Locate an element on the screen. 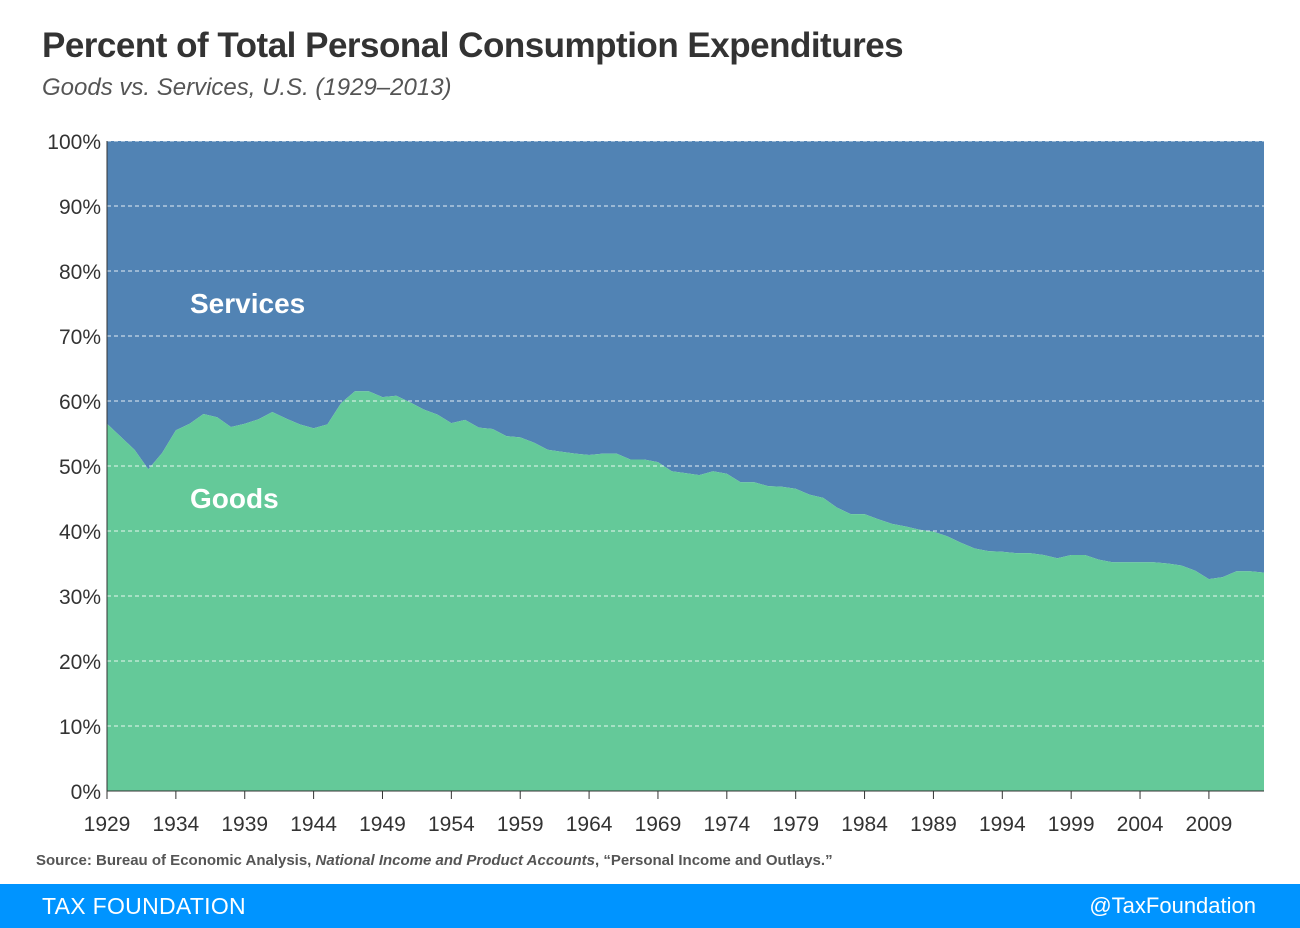  area-labels: Services Goods is located at coordinates (247, 401).